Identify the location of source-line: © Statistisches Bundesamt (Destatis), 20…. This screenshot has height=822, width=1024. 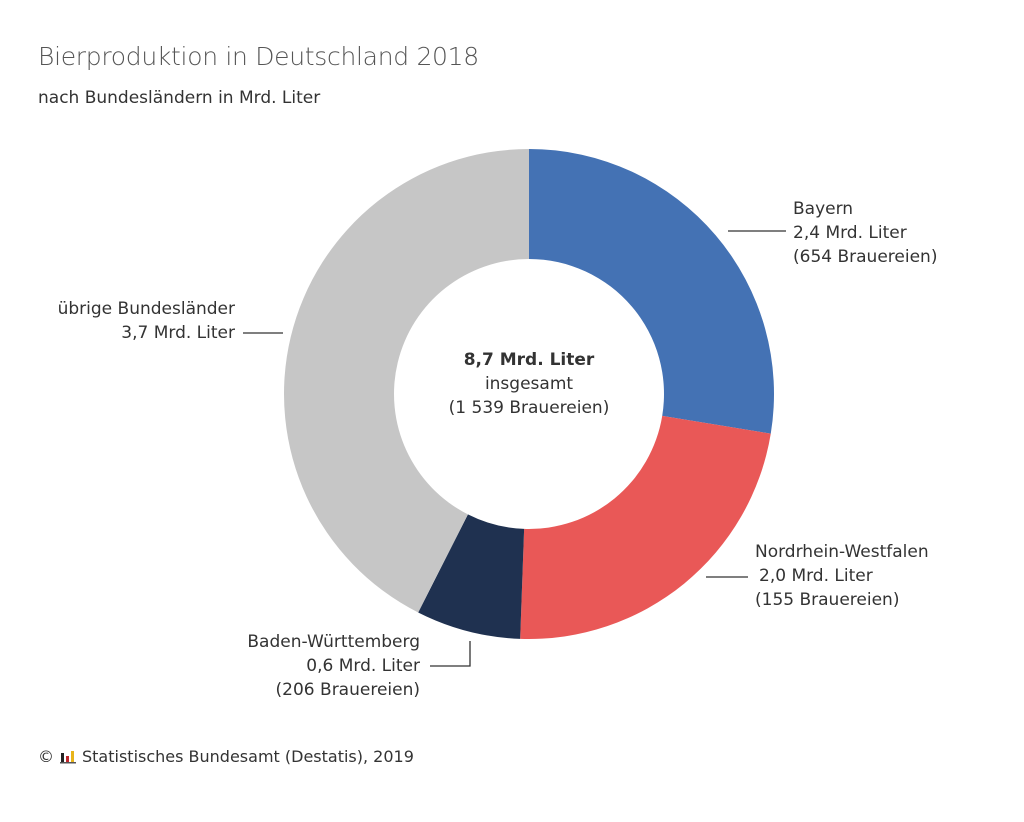
(226, 756).